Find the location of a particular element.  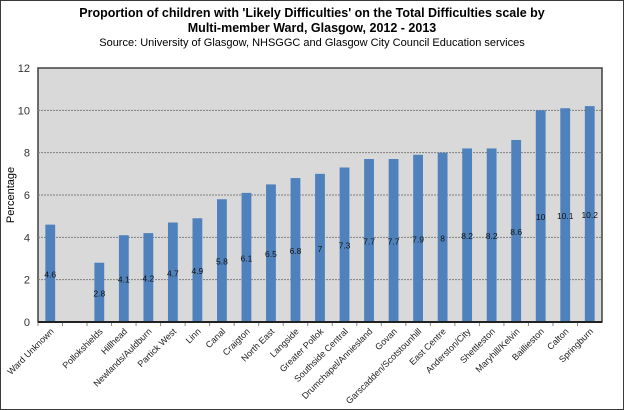

y-tick-label: 10 is located at coordinates (24, 111).